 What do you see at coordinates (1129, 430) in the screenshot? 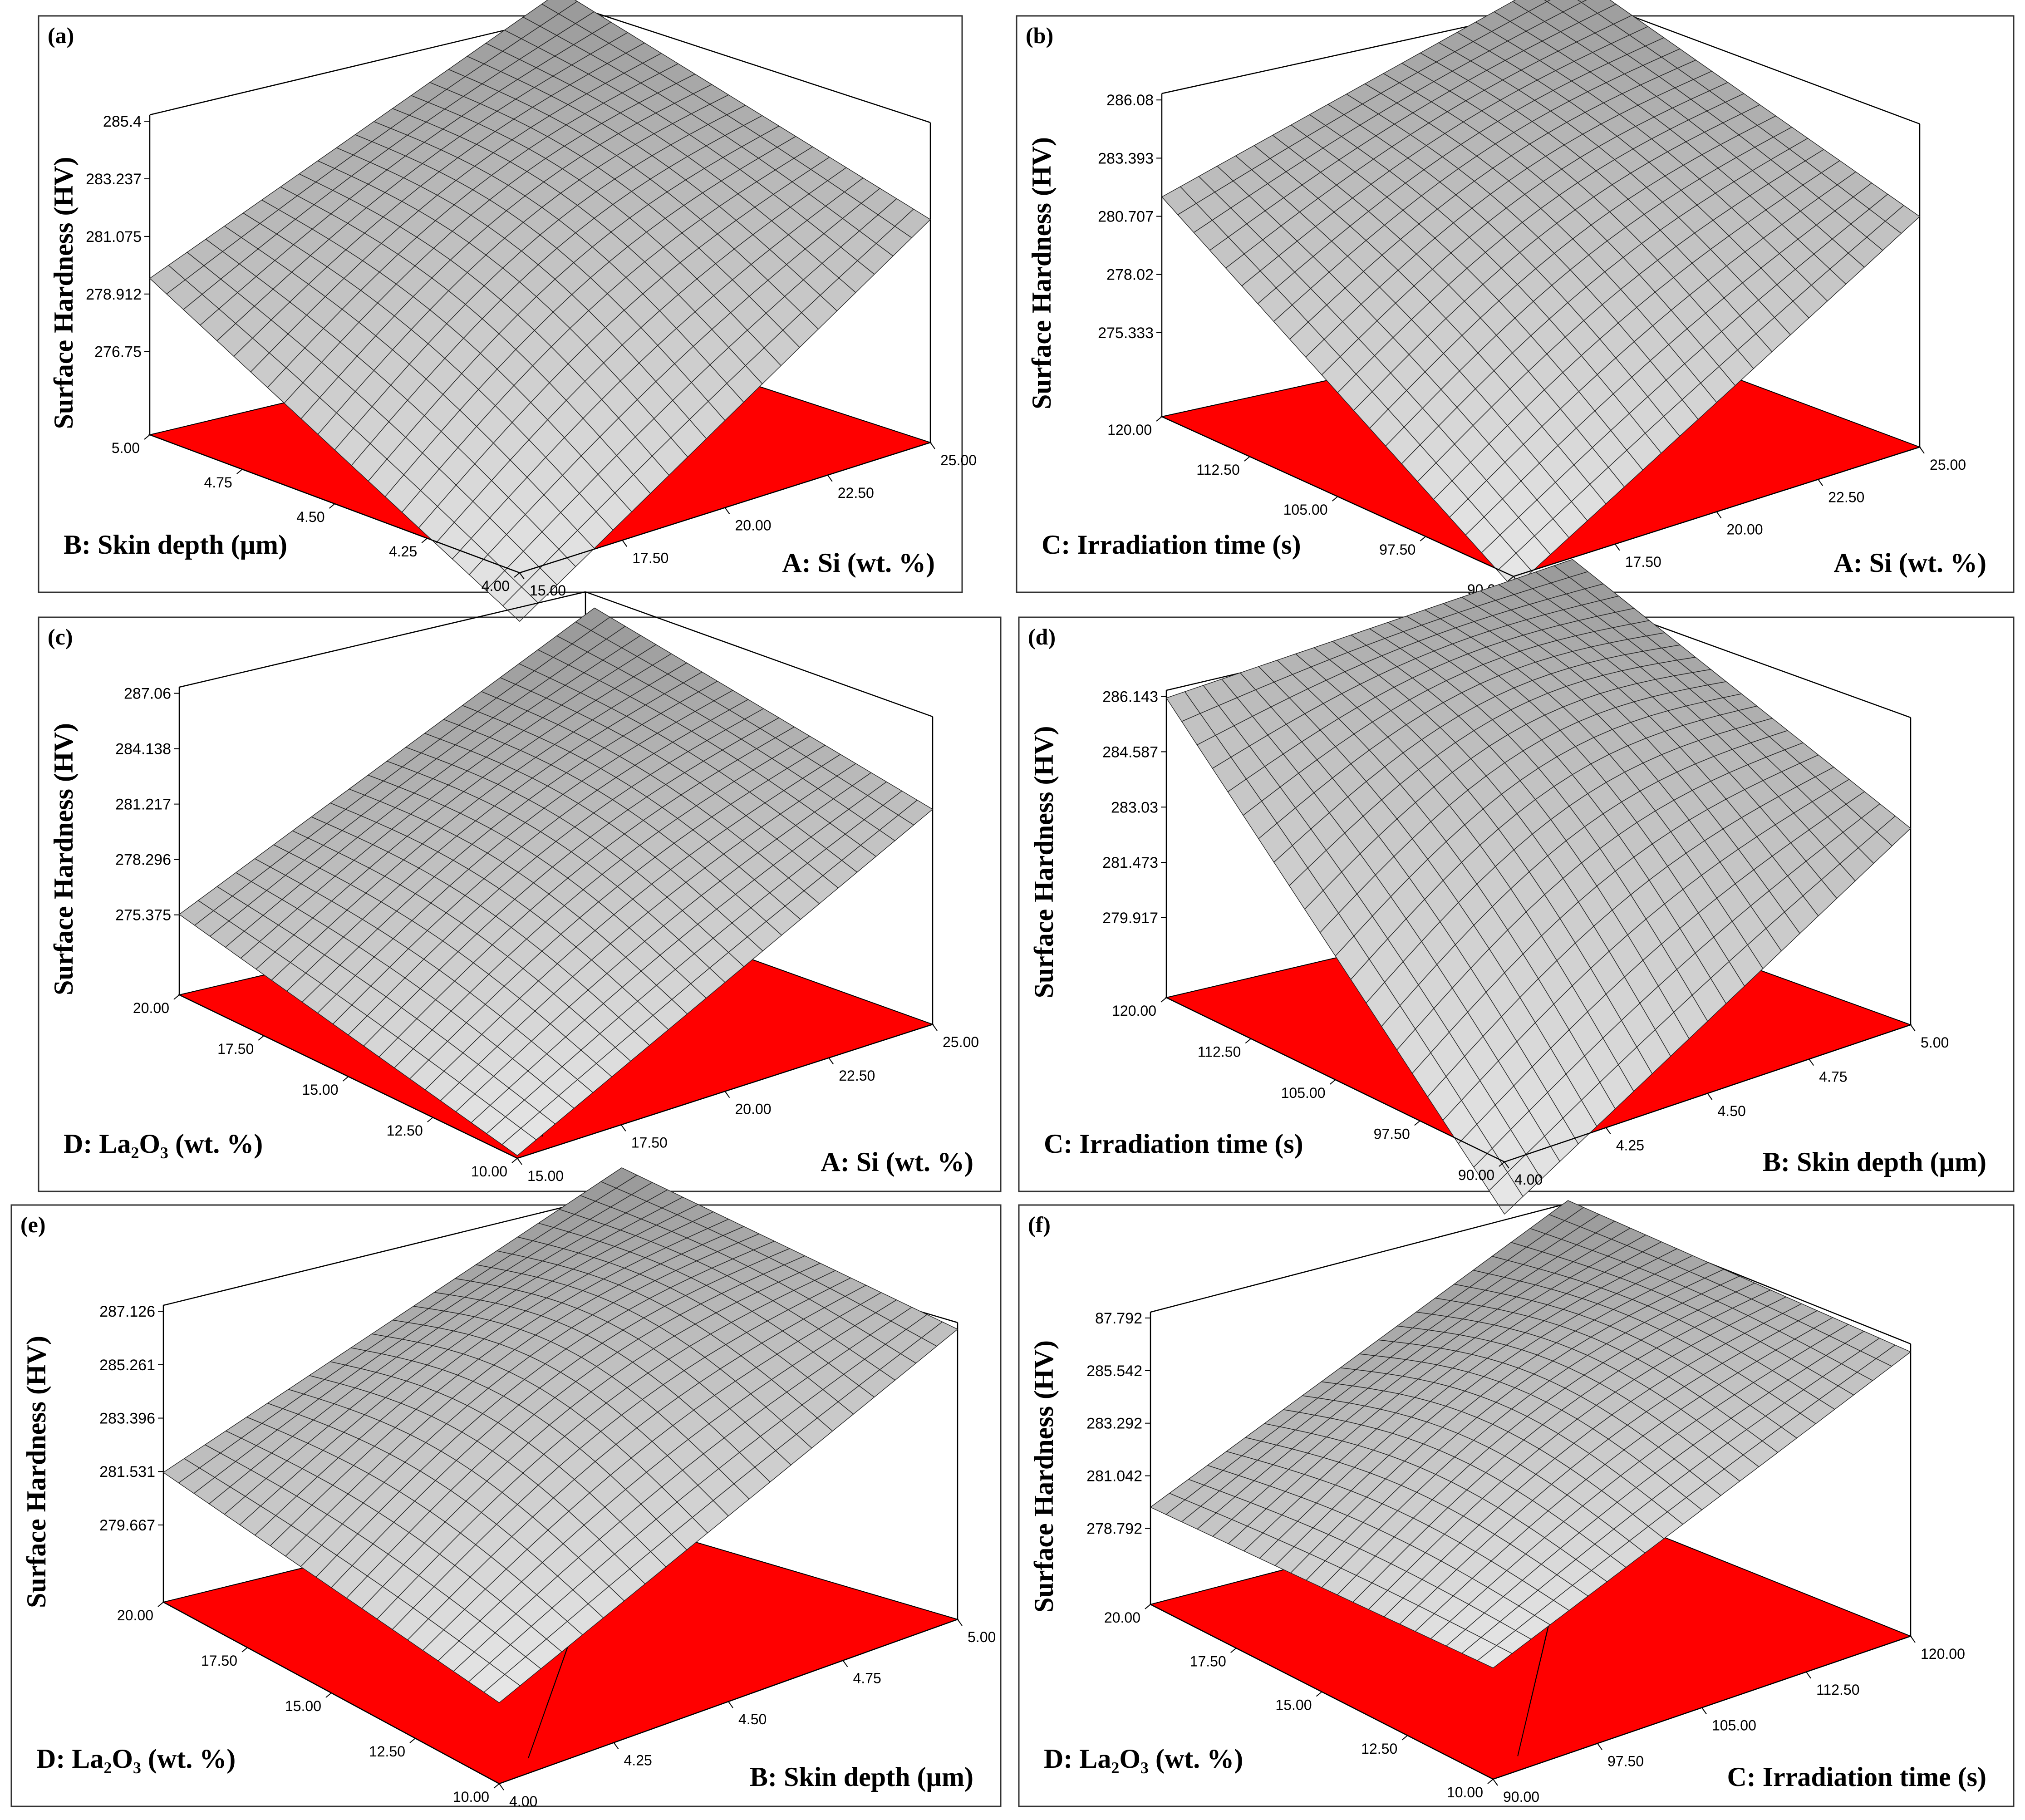
I see `tick-label: 120.00` at bounding box center [1129, 430].